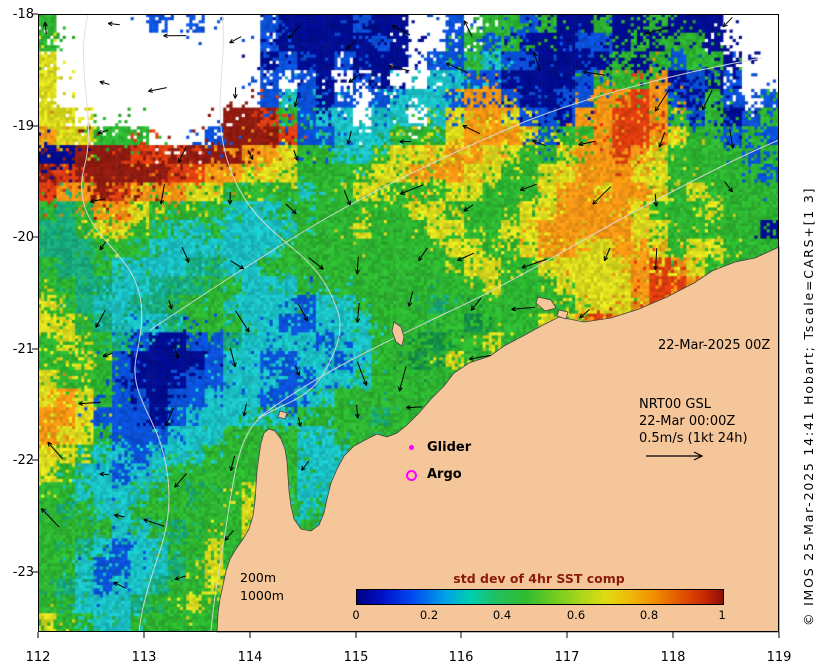 The image size is (819, 672). Describe the element at coordinates (23, 237) in the screenshot. I see `lat-label: -20` at that location.